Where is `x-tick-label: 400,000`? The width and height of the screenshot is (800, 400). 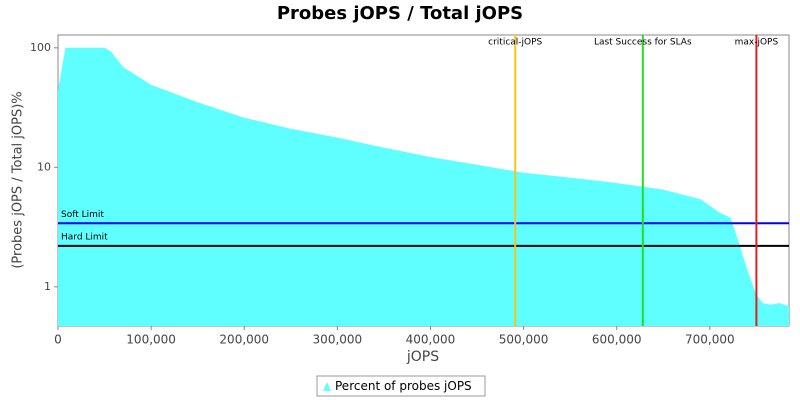 x-tick-label: 400,000 is located at coordinates (431, 340).